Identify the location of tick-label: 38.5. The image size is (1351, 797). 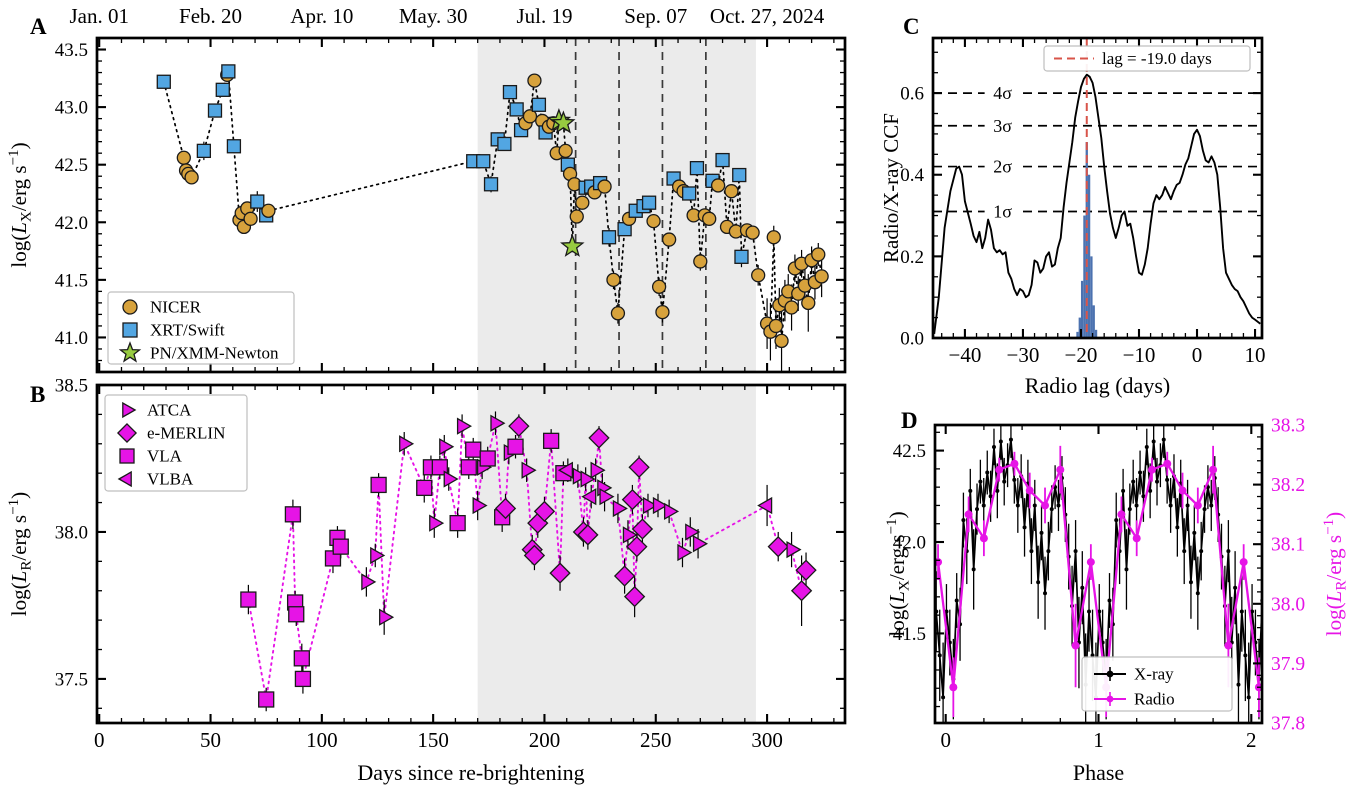
(71, 386).